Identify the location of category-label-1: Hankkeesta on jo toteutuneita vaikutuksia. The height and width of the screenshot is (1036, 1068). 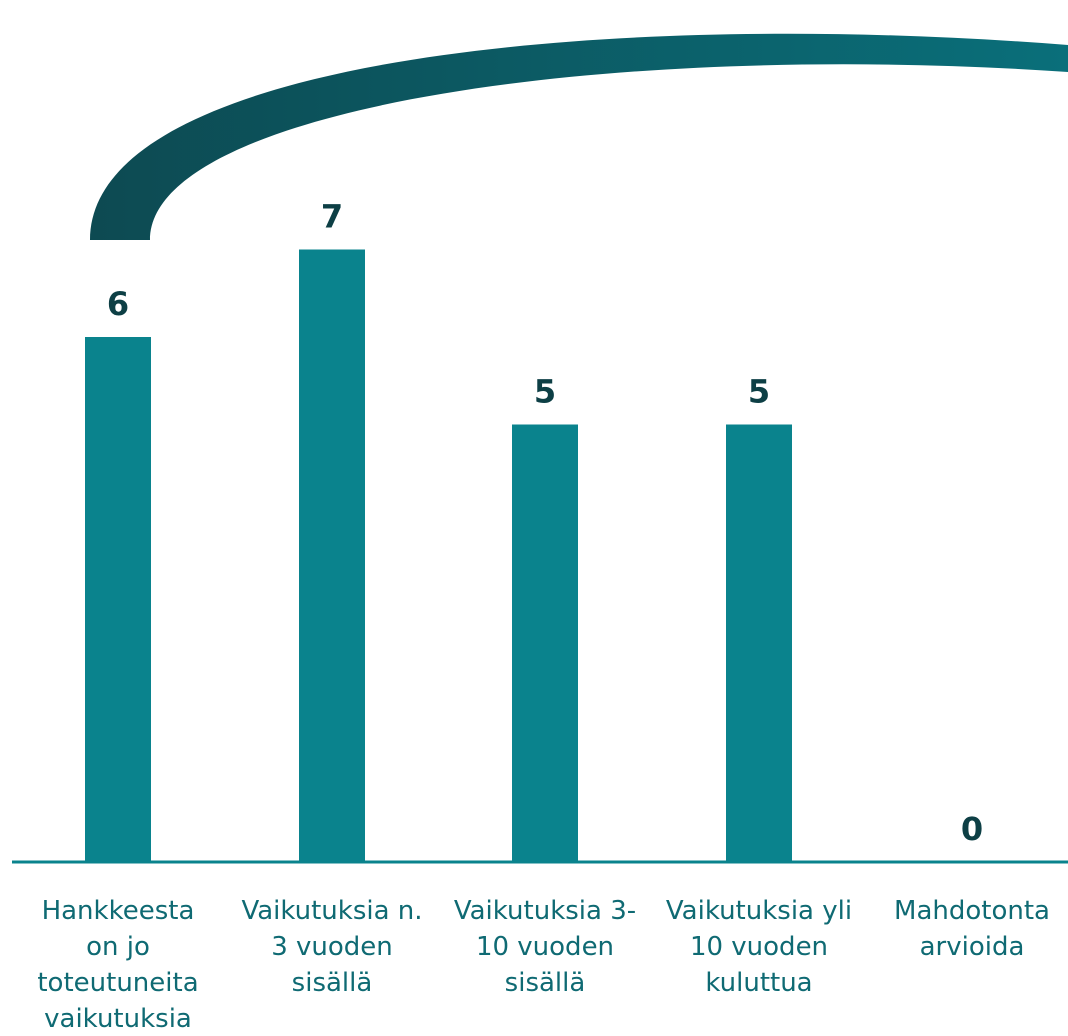
(117, 965).